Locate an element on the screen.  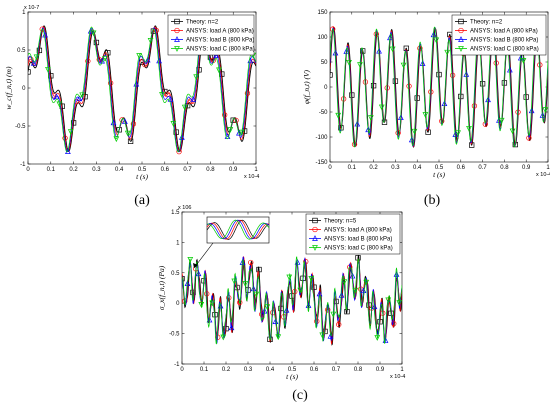
y-axis-label: w_c(f_n,t) (m) is located at coordinates (8, 87).